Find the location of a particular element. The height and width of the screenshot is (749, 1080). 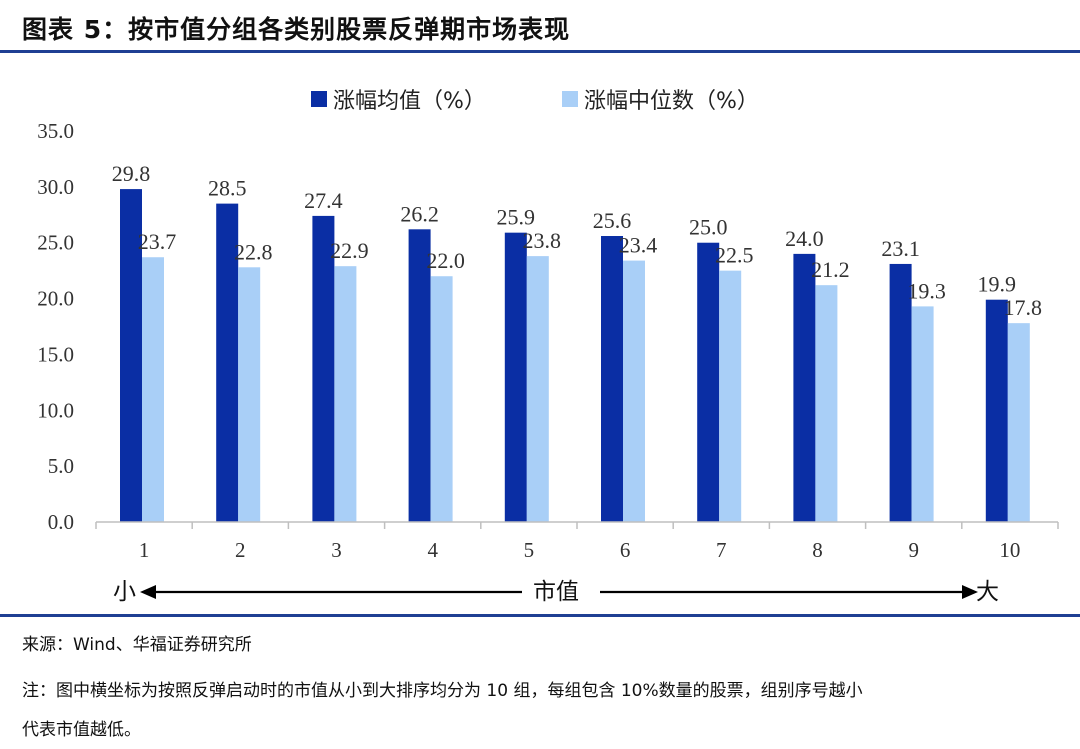

y-tick-label: 20.0 is located at coordinates (55, 299).